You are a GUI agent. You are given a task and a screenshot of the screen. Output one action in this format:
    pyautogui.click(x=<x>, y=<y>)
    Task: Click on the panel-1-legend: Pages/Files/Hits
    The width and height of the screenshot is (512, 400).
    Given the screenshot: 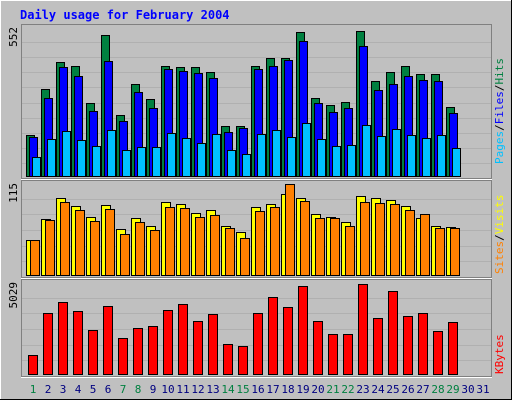 What is the action you would take?
    pyautogui.click(x=499, y=111)
    